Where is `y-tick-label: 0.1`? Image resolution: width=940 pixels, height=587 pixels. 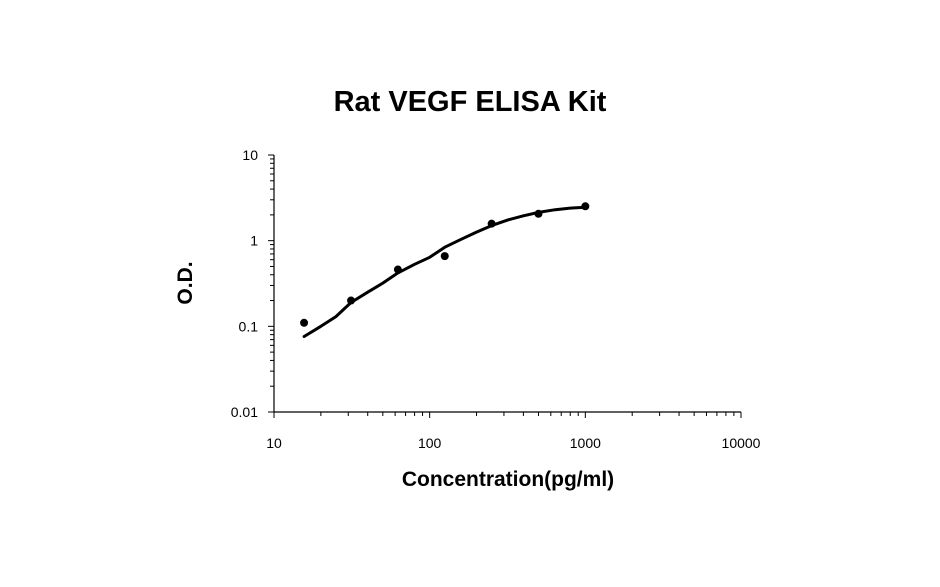 y-tick-label: 0.1 is located at coordinates (249, 326).